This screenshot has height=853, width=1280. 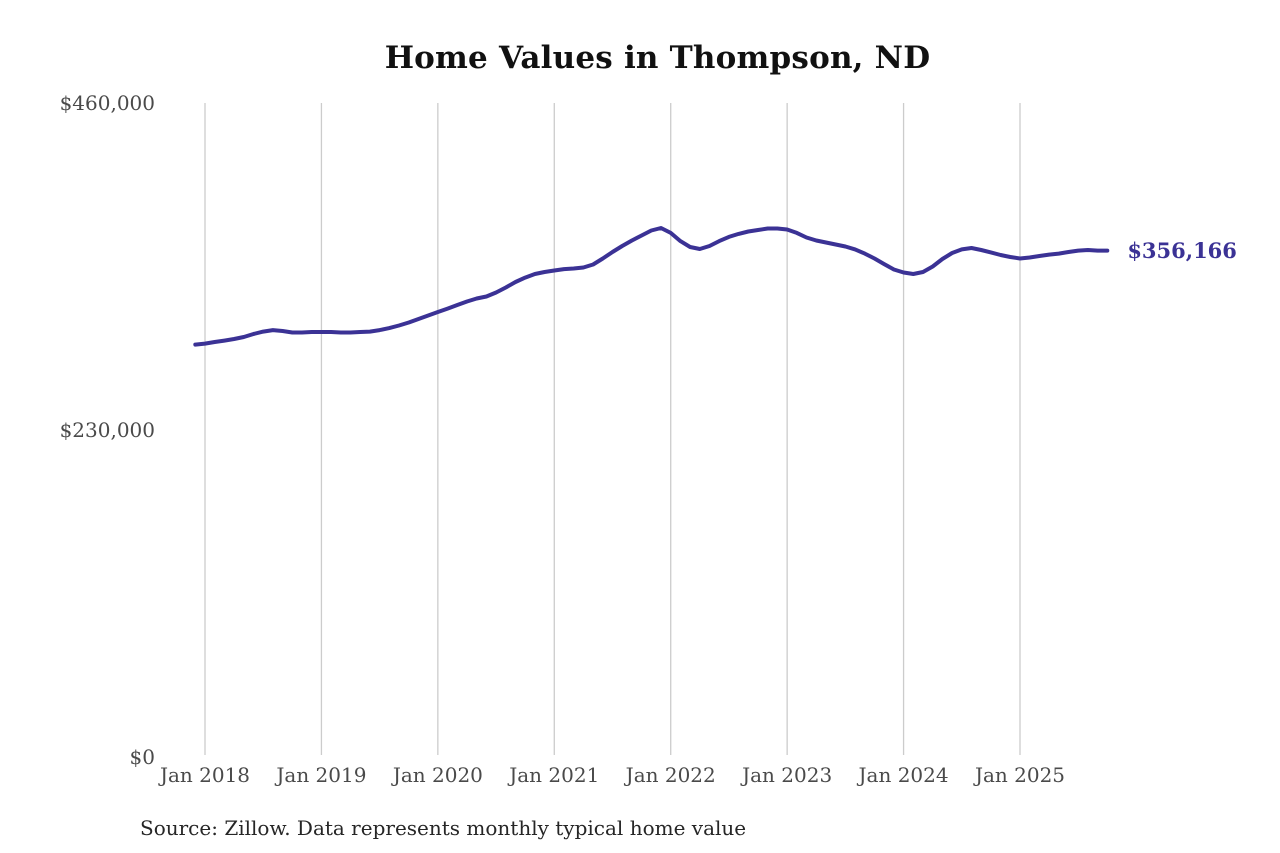 I want to click on y-axis-tick-label: $460,000, so click(x=107, y=103).